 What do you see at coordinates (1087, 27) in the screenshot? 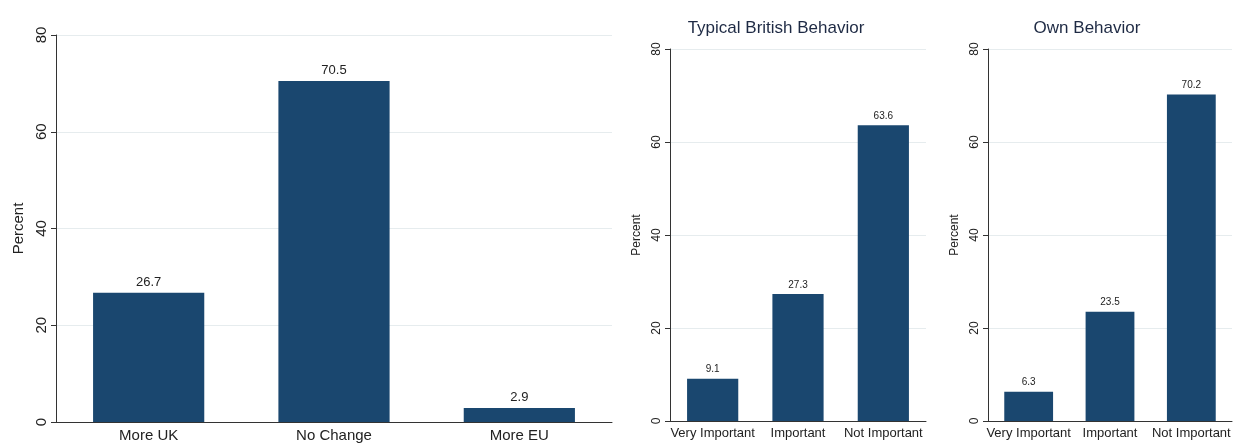
I see `chart-title: Own Behavior` at bounding box center [1087, 27].